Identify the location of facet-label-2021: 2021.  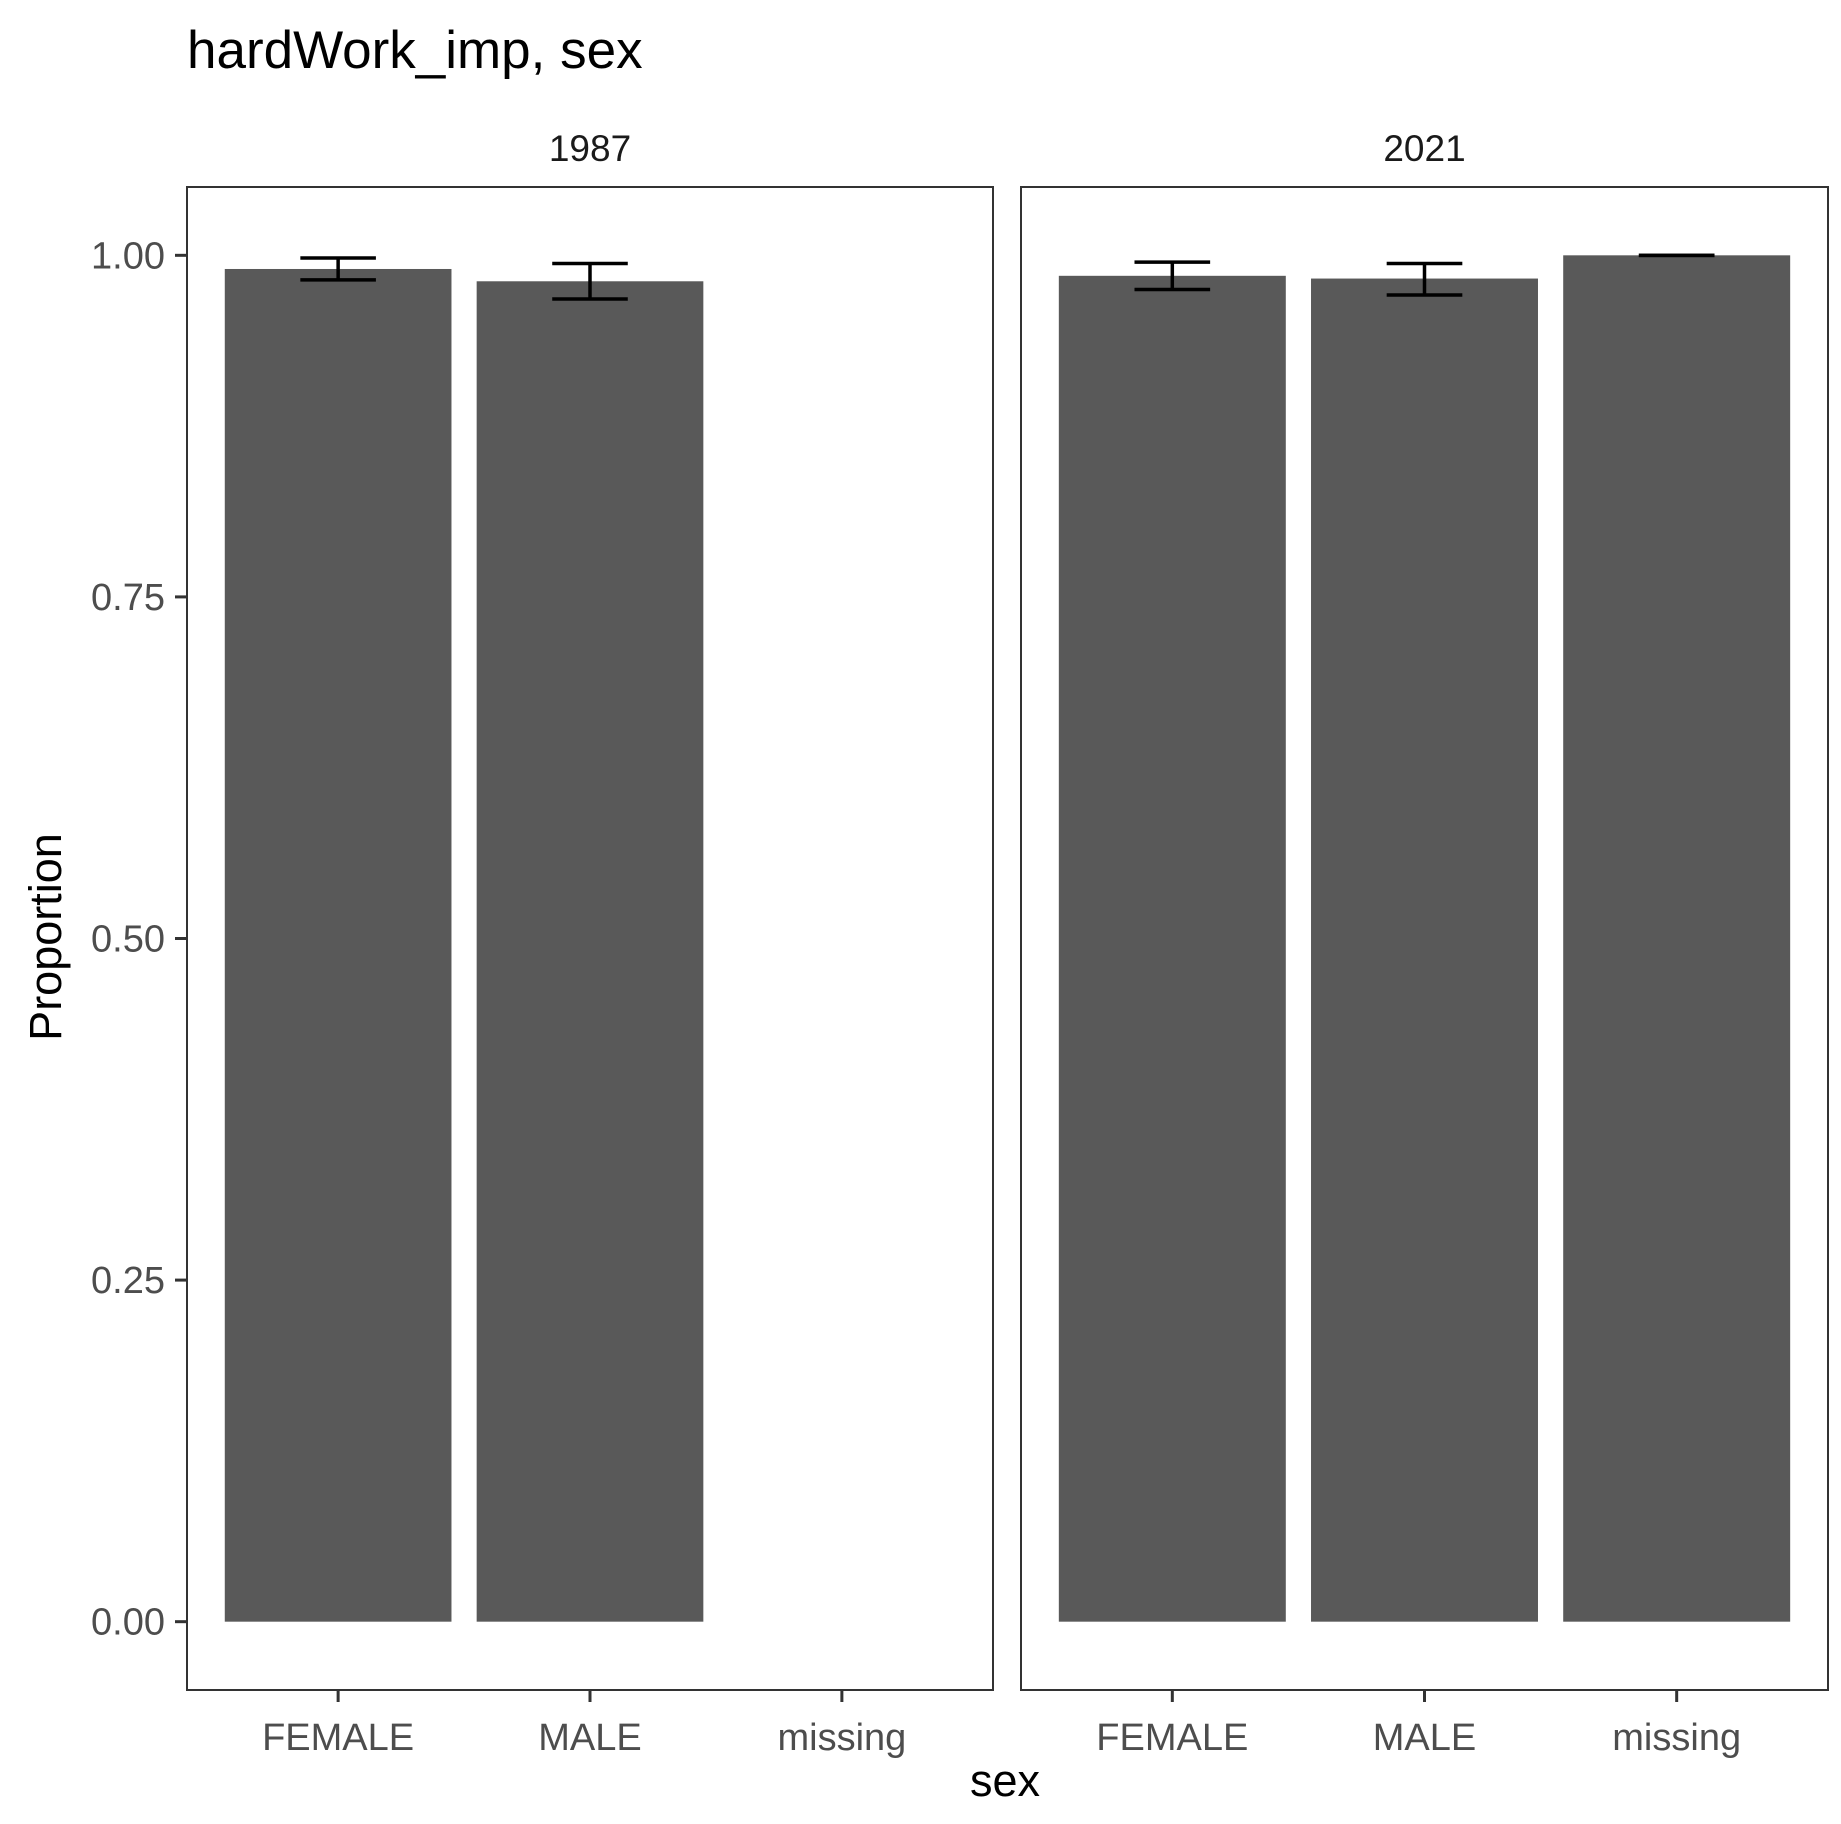
(1424, 148).